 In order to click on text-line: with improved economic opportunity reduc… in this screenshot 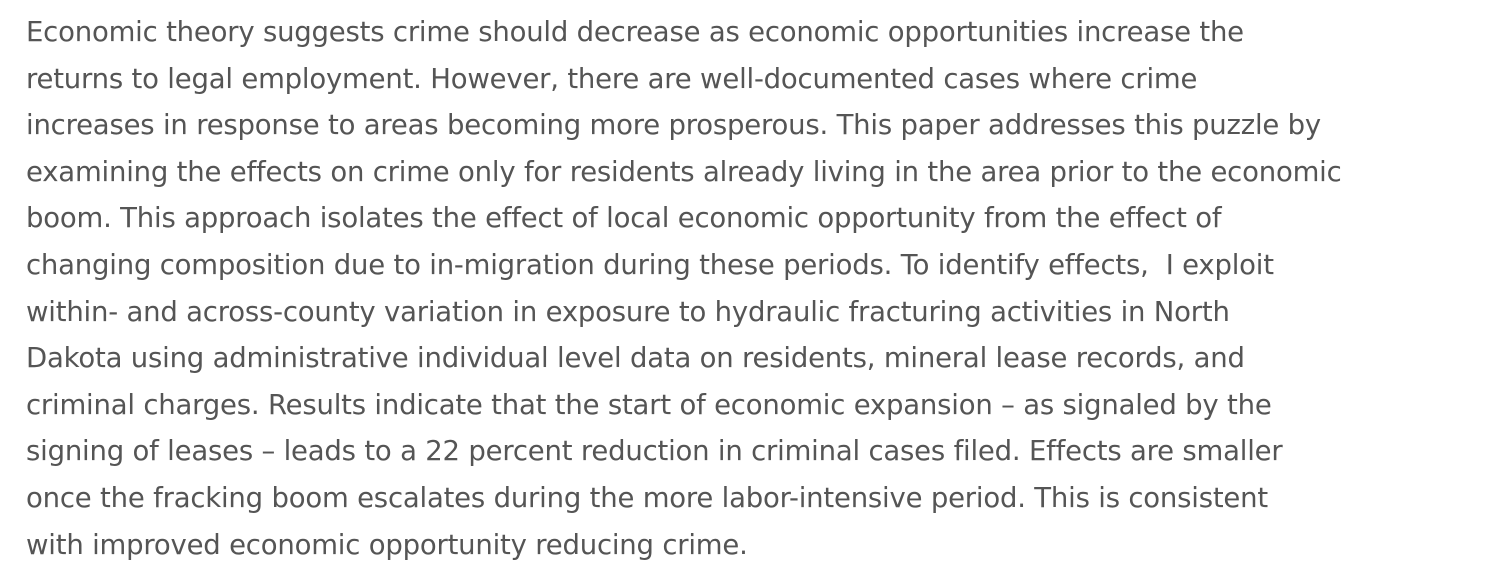, I will do `click(387, 544)`.